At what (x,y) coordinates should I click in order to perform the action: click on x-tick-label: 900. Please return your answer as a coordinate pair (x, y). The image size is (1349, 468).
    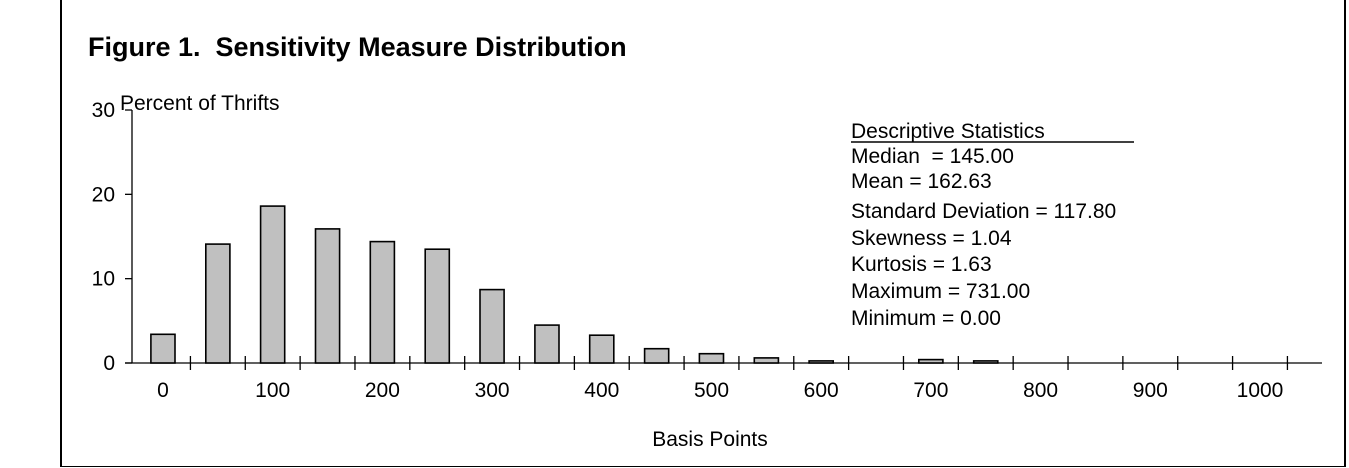
    Looking at the image, I should click on (1150, 390).